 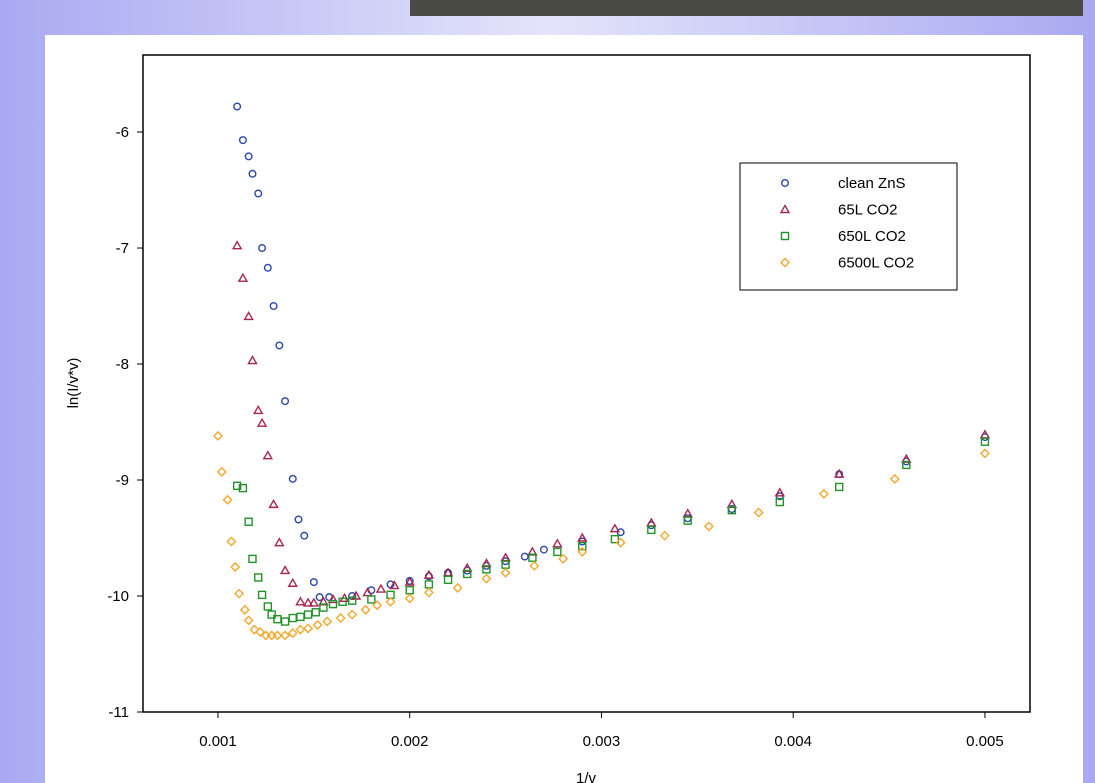 I want to click on x-axis-label: 1/v, so click(x=586, y=776).